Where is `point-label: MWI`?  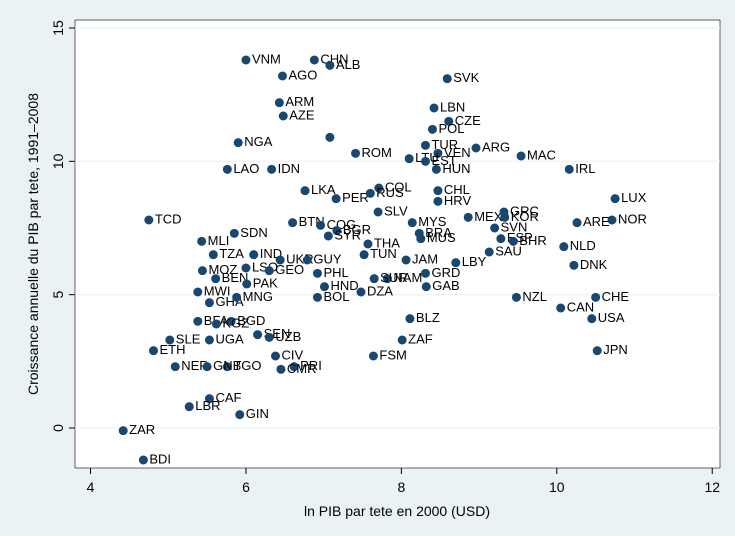
point-label: MWI is located at coordinates (217, 290).